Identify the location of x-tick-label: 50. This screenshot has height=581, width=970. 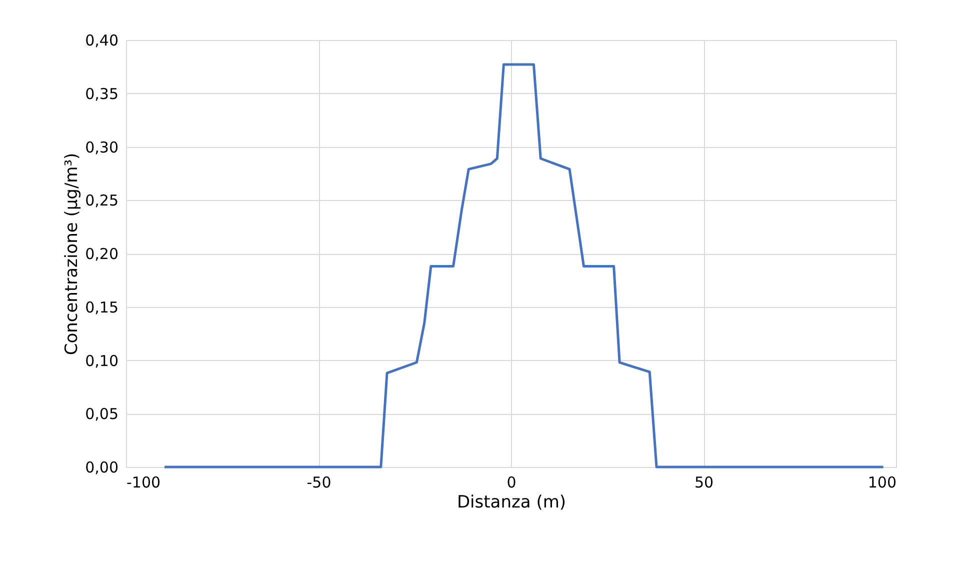
(704, 483).